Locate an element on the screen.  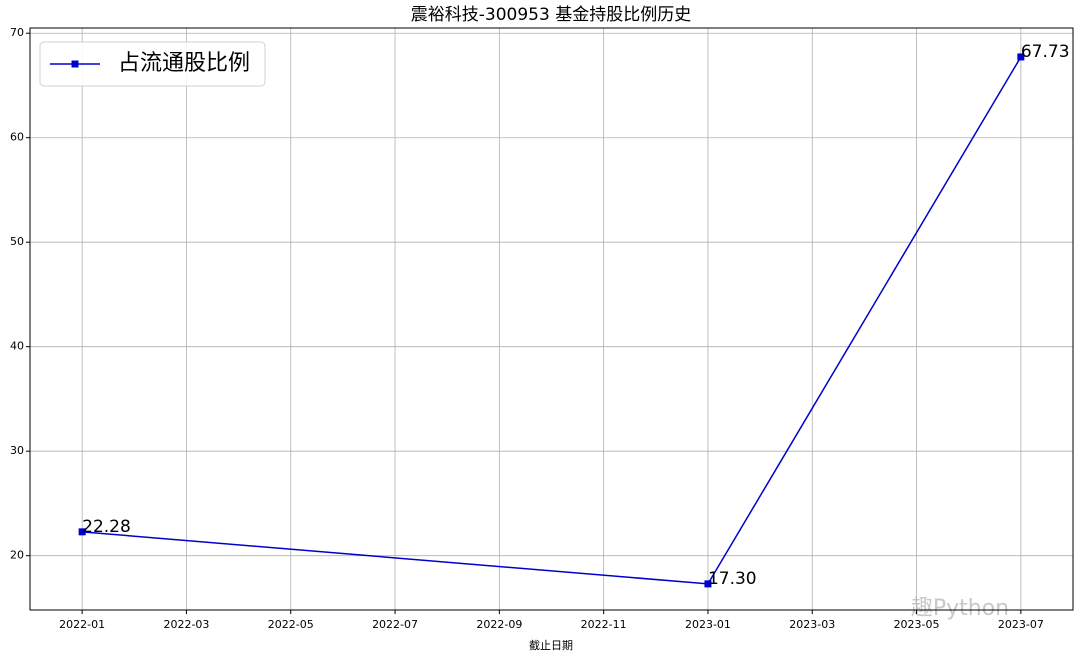
x-tick-label: 2022-03 is located at coordinates (186, 624).